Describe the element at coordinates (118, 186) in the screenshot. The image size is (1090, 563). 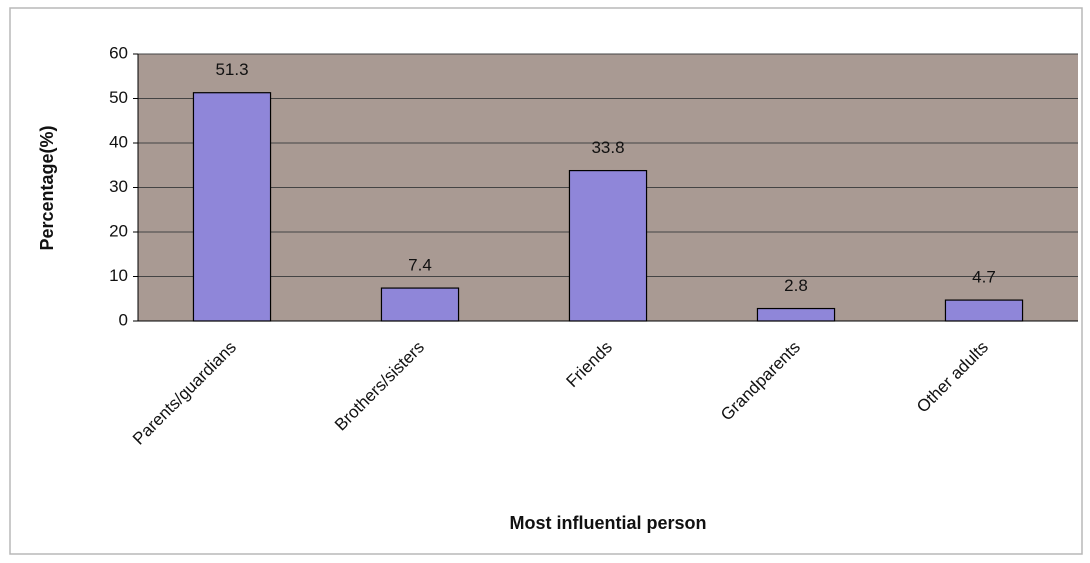
I see `y-tick-label: 30` at that location.